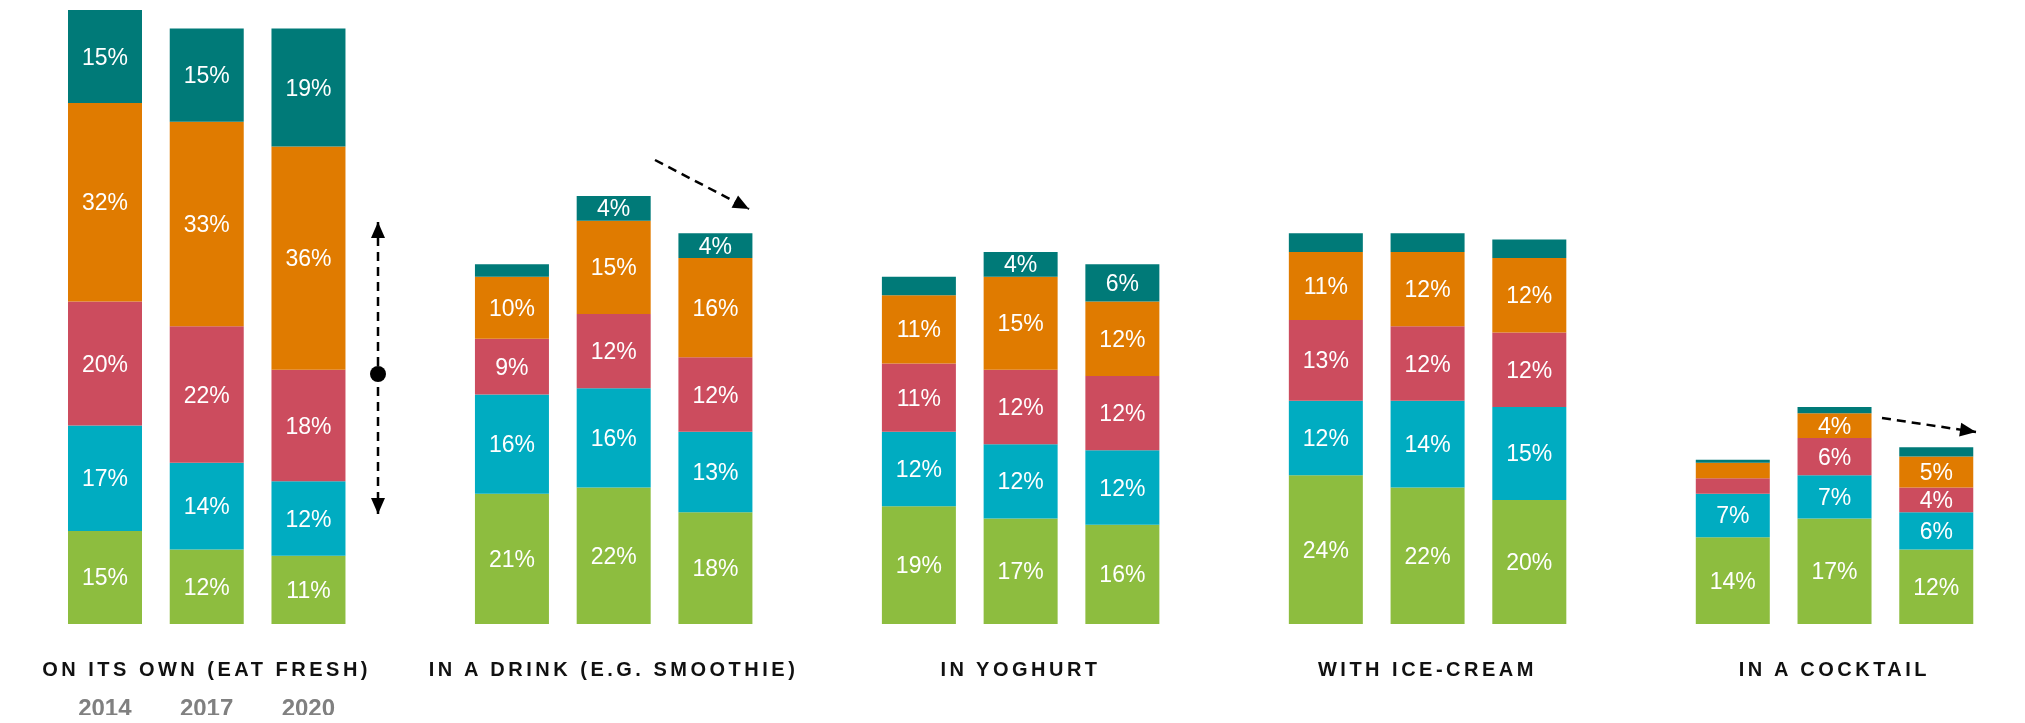 The image size is (2025, 723). I want to click on text: ON ITS OWN (EAT FRESH), so click(207, 669).